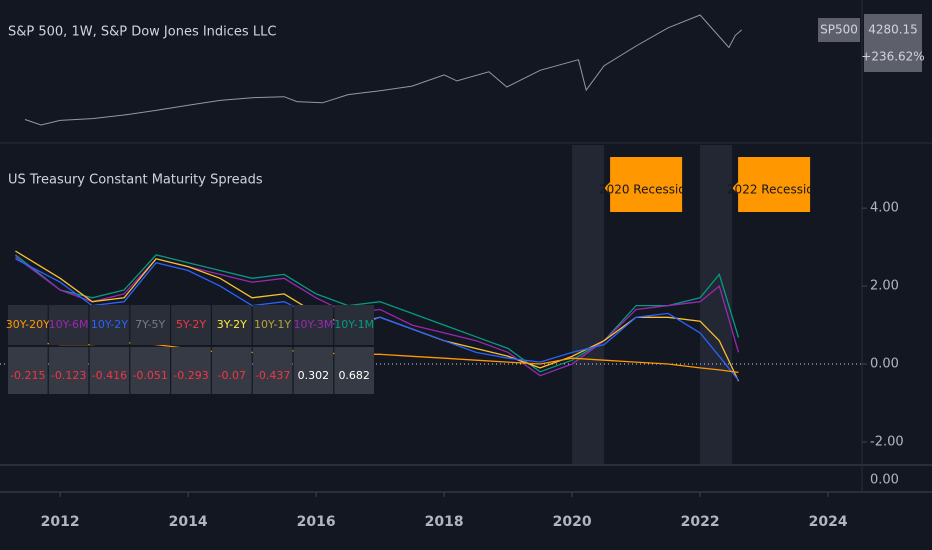  I want to click on table-value: -0.123, so click(68, 375).